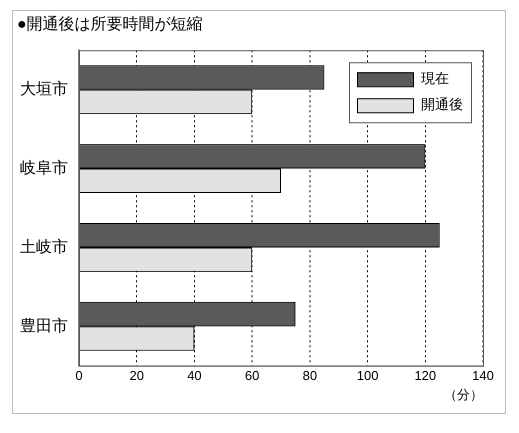  I want to click on x-tick-label: 140, so click(483, 376).